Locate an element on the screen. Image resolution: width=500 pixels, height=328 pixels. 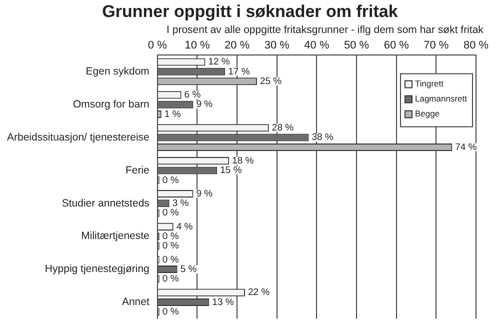
y-tick-label: Arbeidssituasjon/ tjenestereise is located at coordinates (78, 137).